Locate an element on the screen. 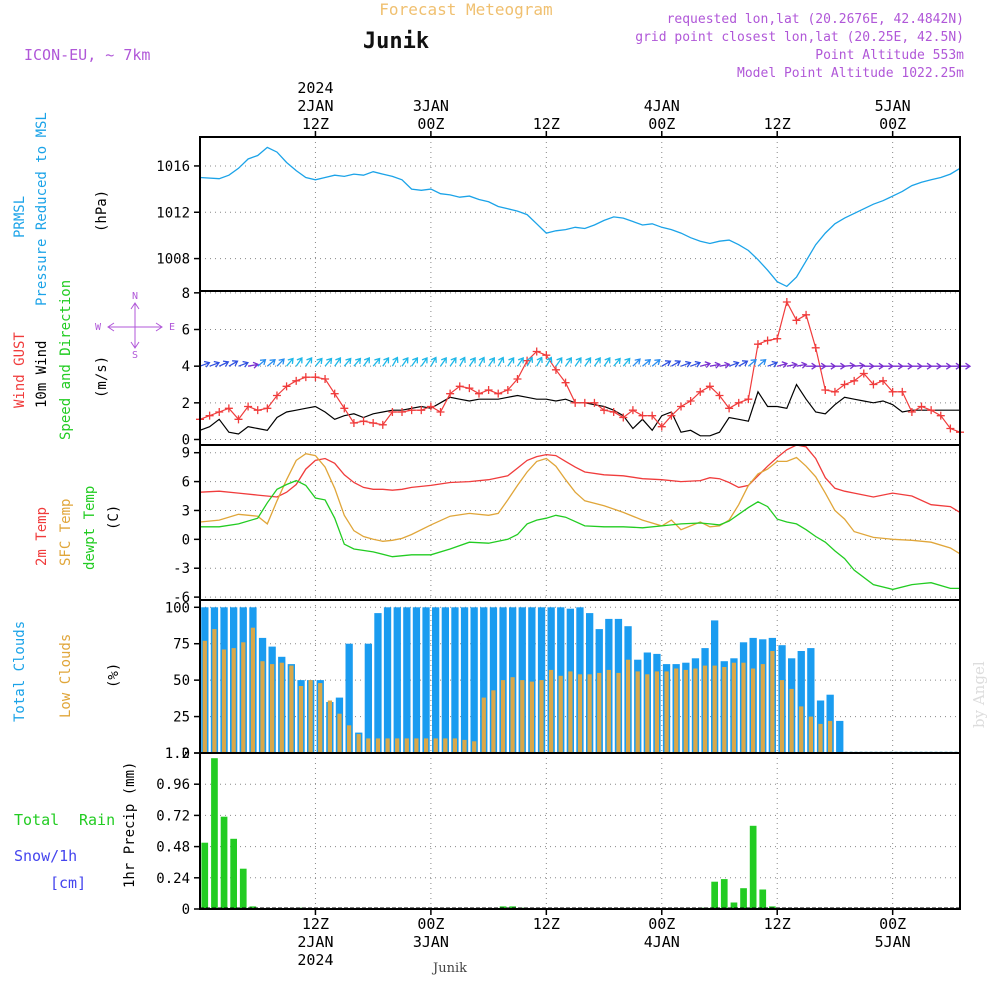 The width and height of the screenshot is (1000, 1000). clouds-unit: (%) is located at coordinates (114, 675).